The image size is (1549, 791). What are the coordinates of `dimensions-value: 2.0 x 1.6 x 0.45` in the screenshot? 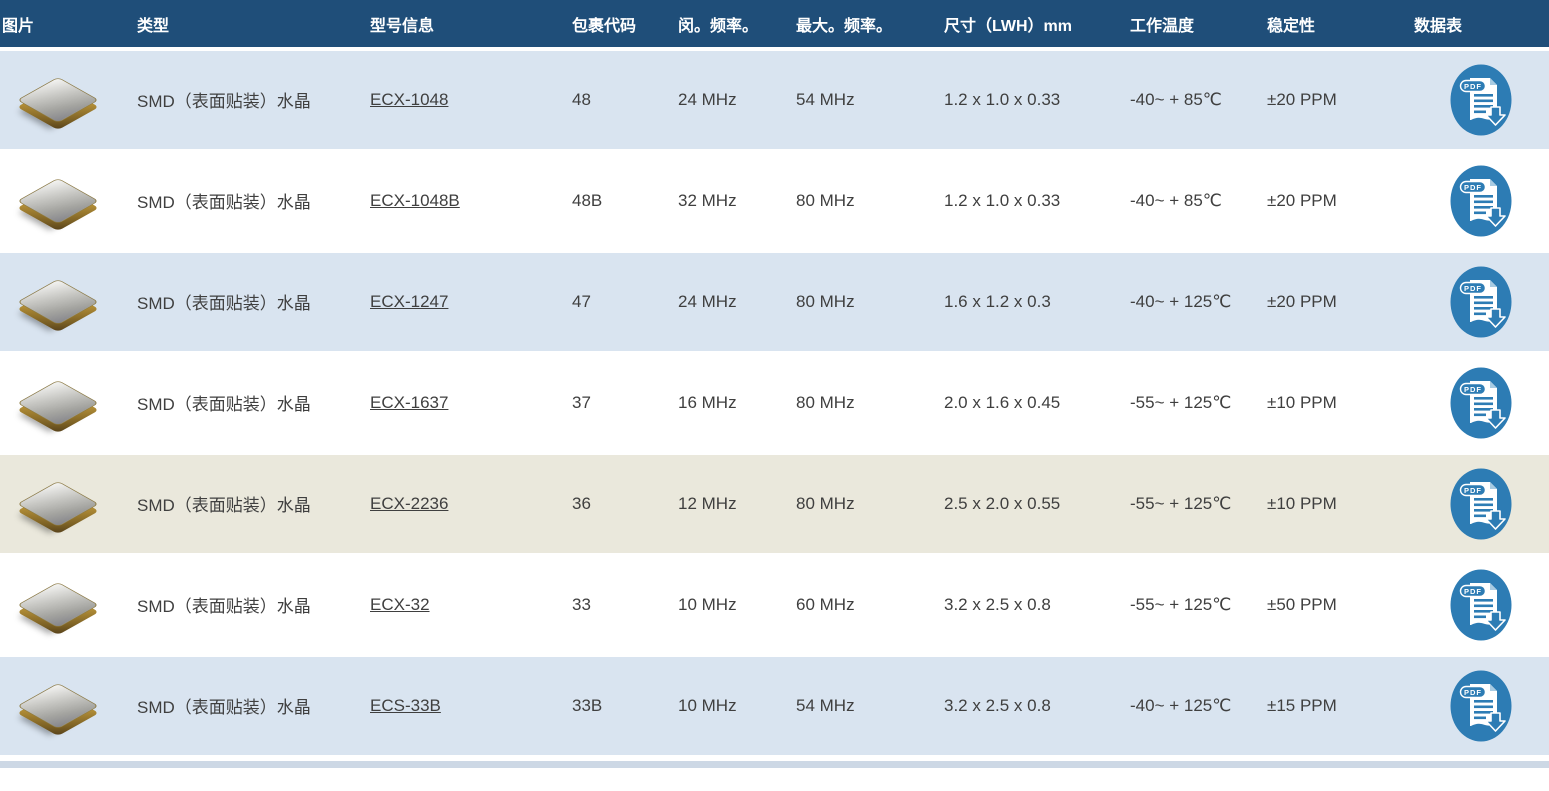 It's located at (1002, 402).